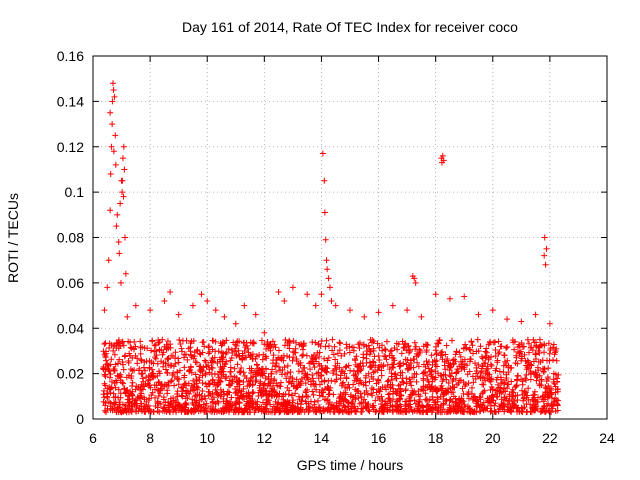  What do you see at coordinates (70, 101) in the screenshot?
I see `y-tick-label: 0.14` at bounding box center [70, 101].